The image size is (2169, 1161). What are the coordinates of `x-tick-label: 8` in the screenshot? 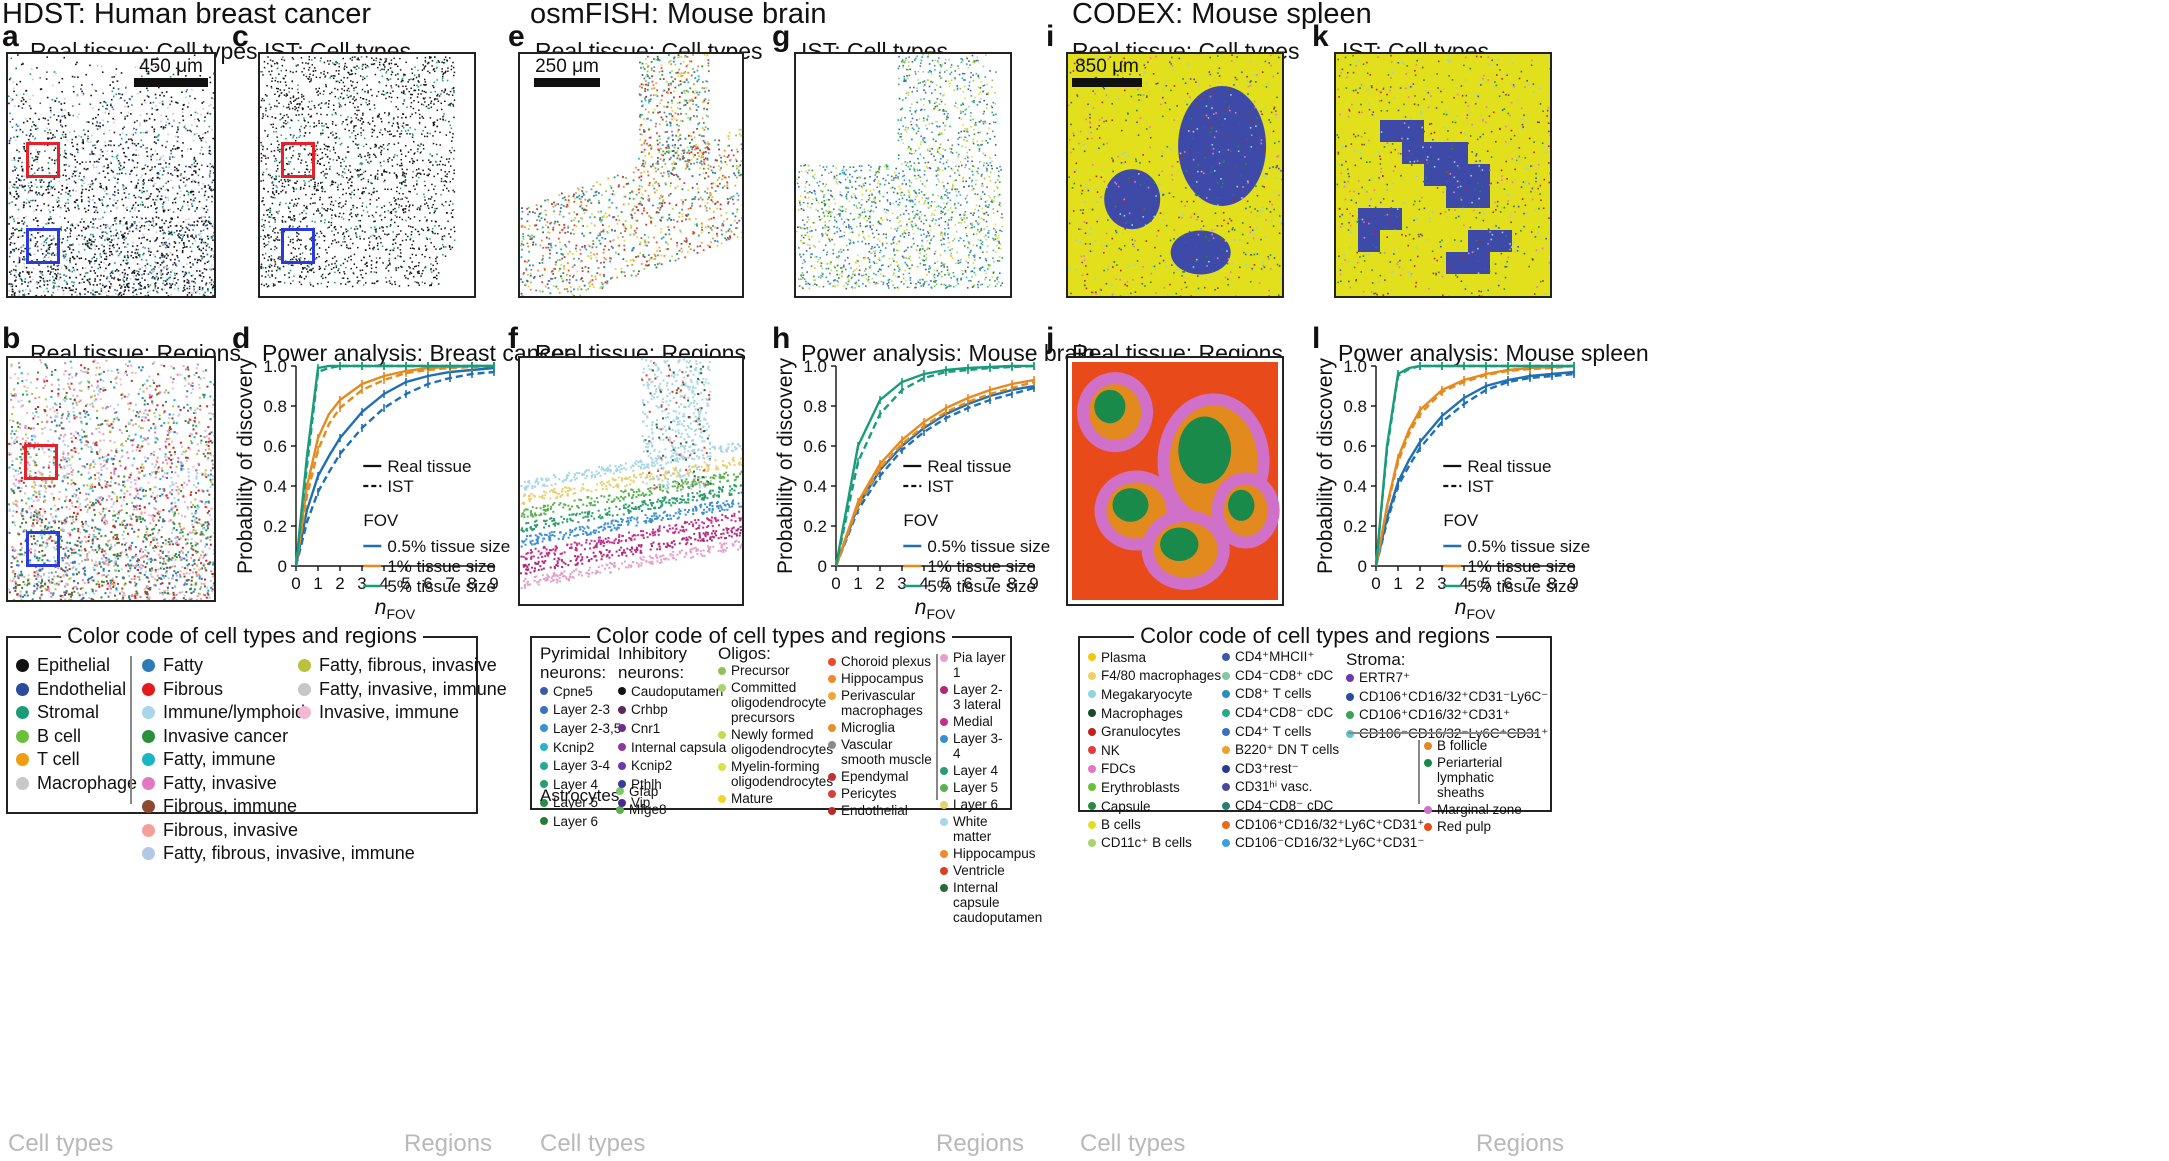 It's located at (1011, 583).